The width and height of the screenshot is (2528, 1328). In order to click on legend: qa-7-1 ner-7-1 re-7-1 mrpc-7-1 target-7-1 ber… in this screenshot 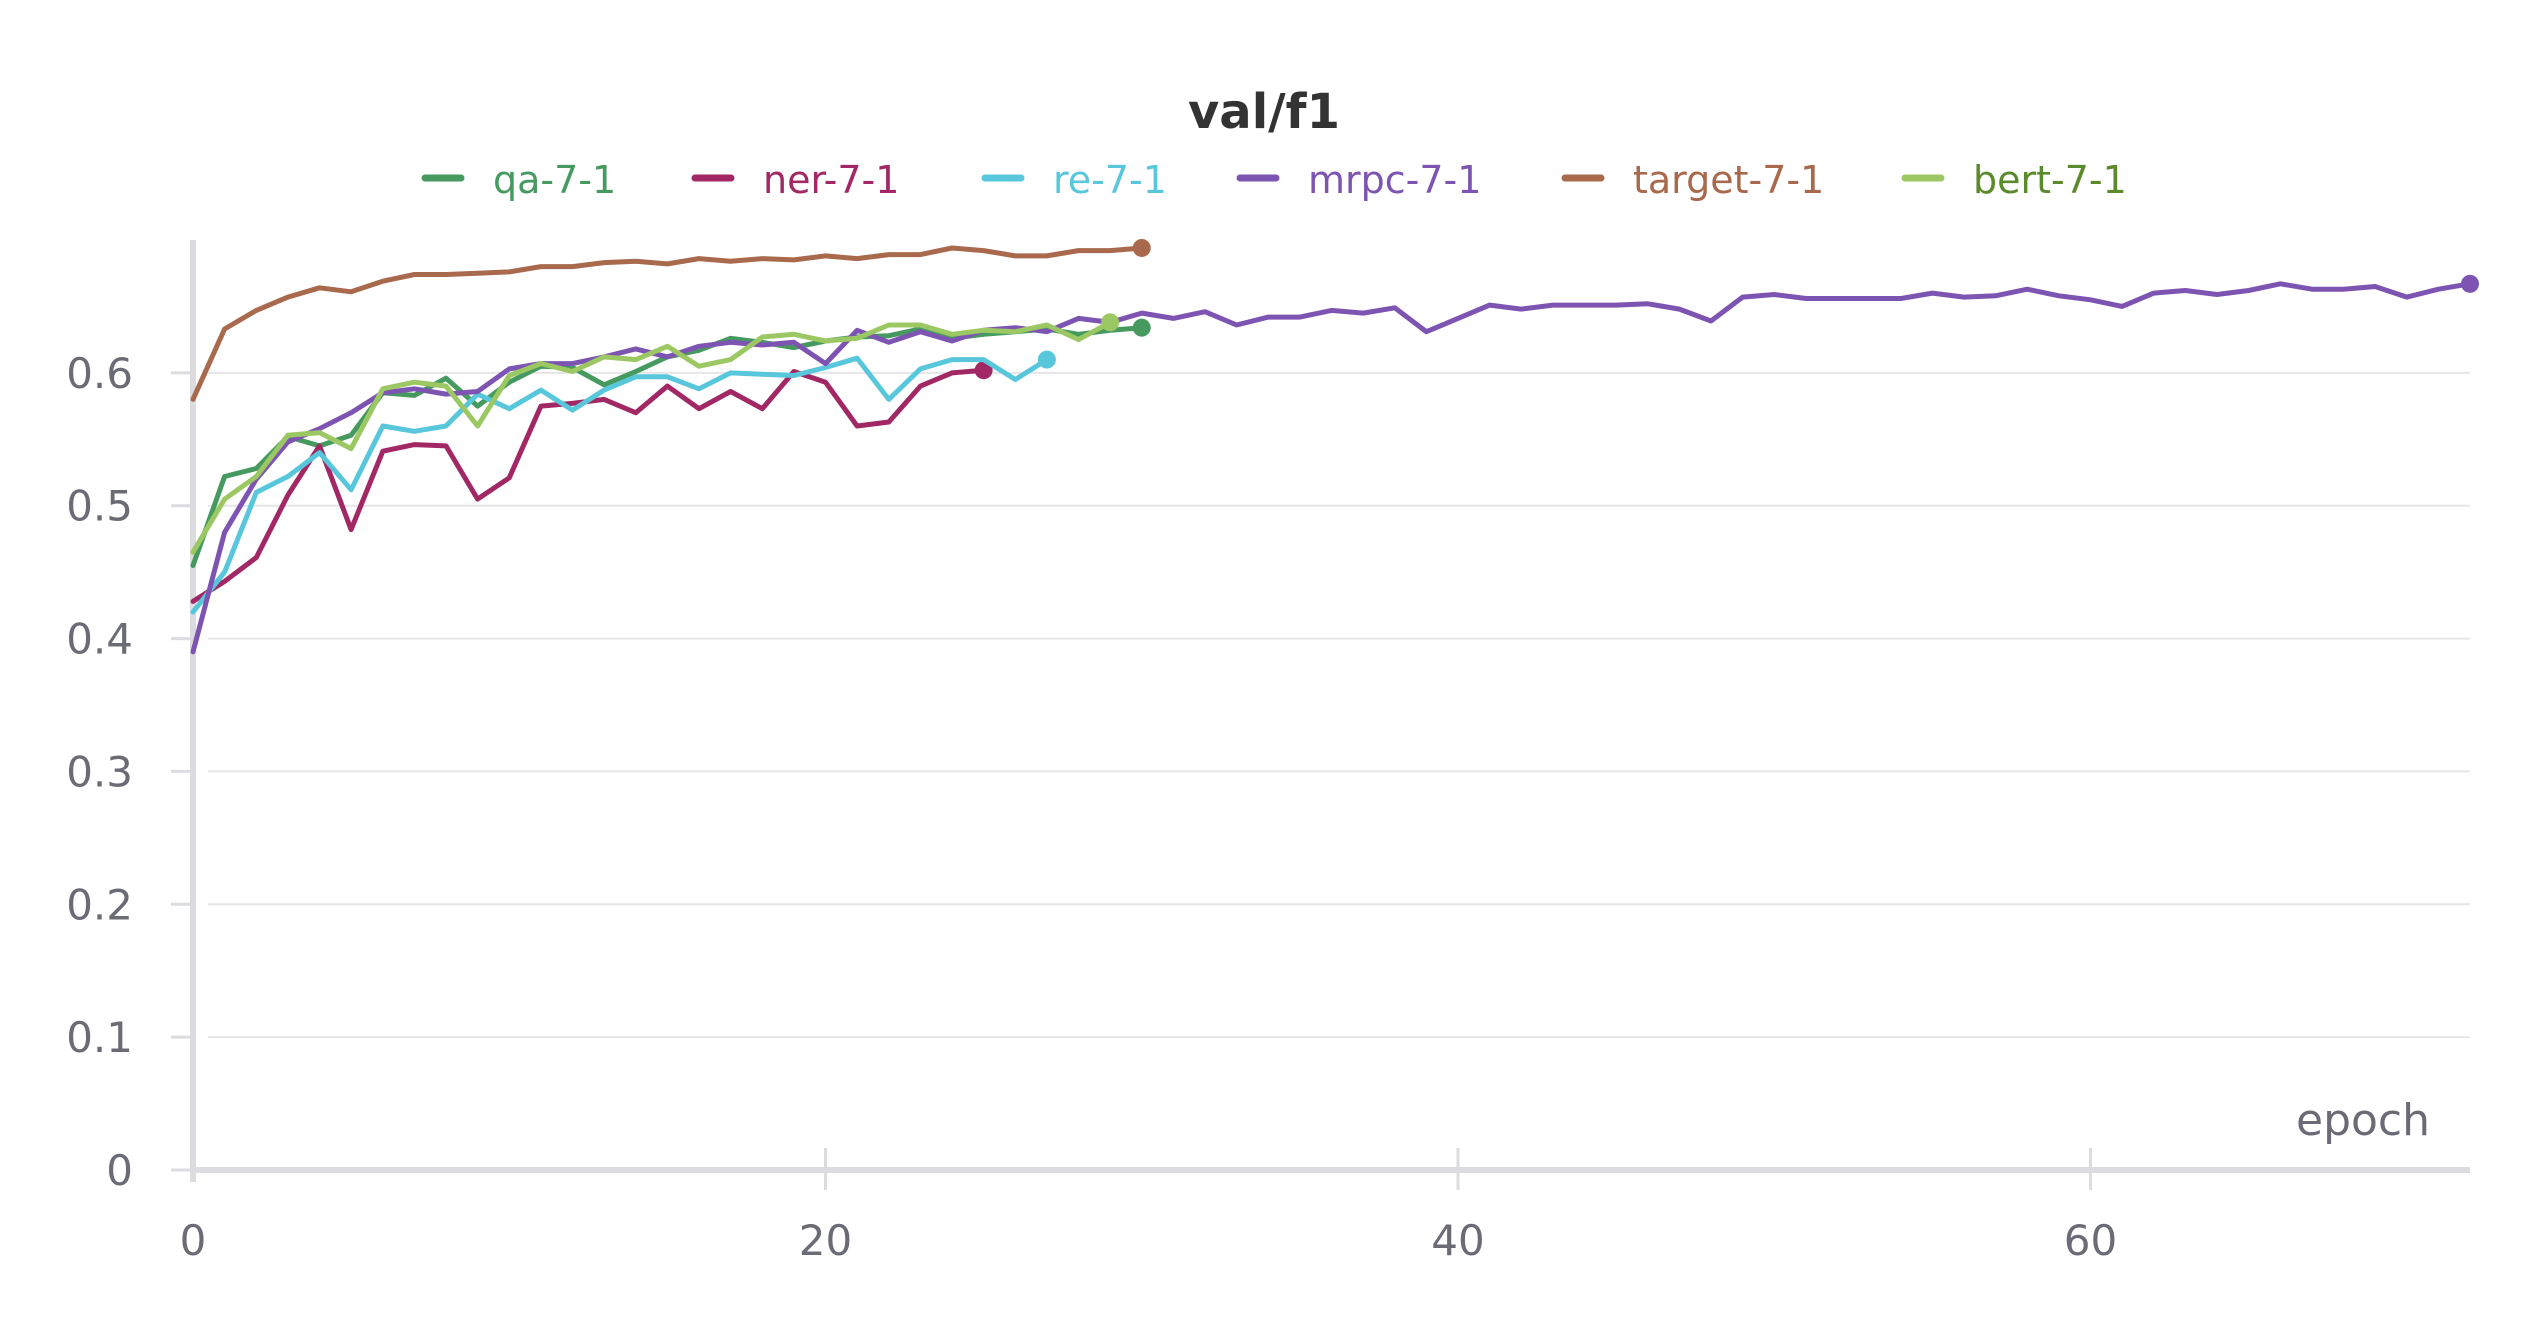, I will do `click(1274, 180)`.